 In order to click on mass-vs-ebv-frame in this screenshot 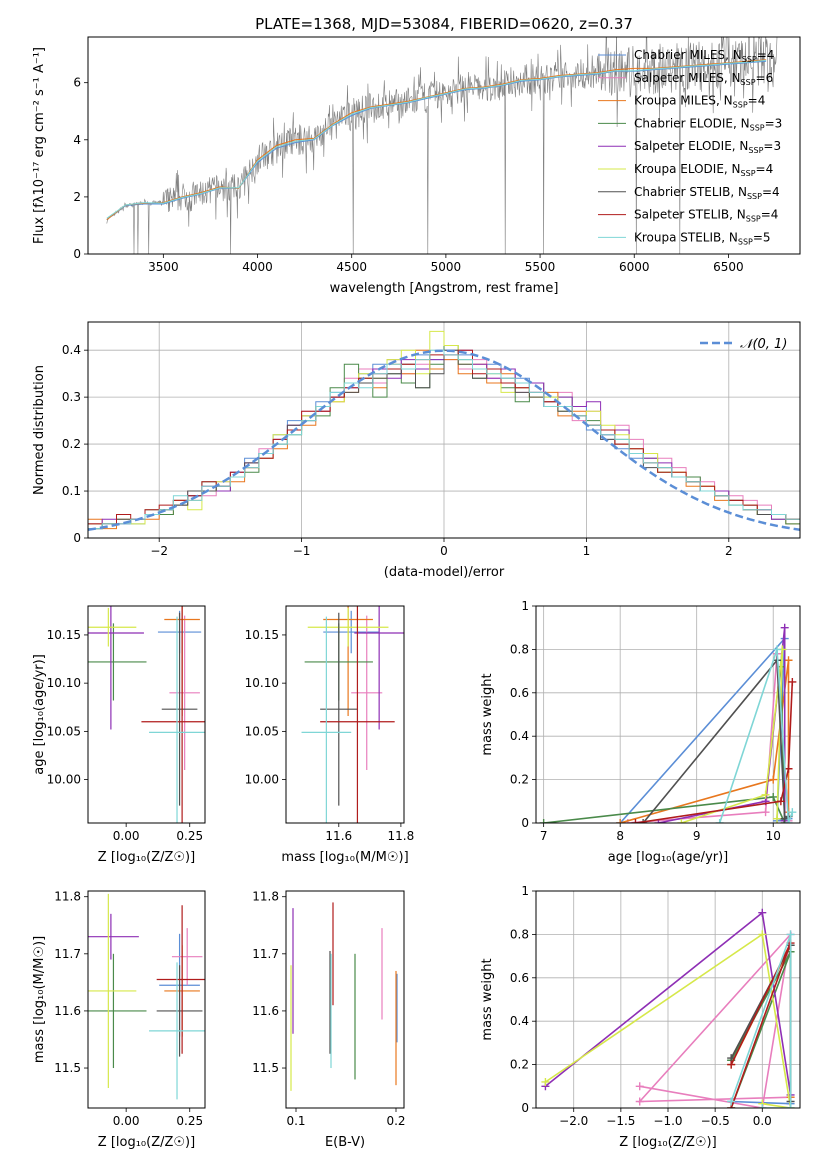, I will do `click(345, 999)`.